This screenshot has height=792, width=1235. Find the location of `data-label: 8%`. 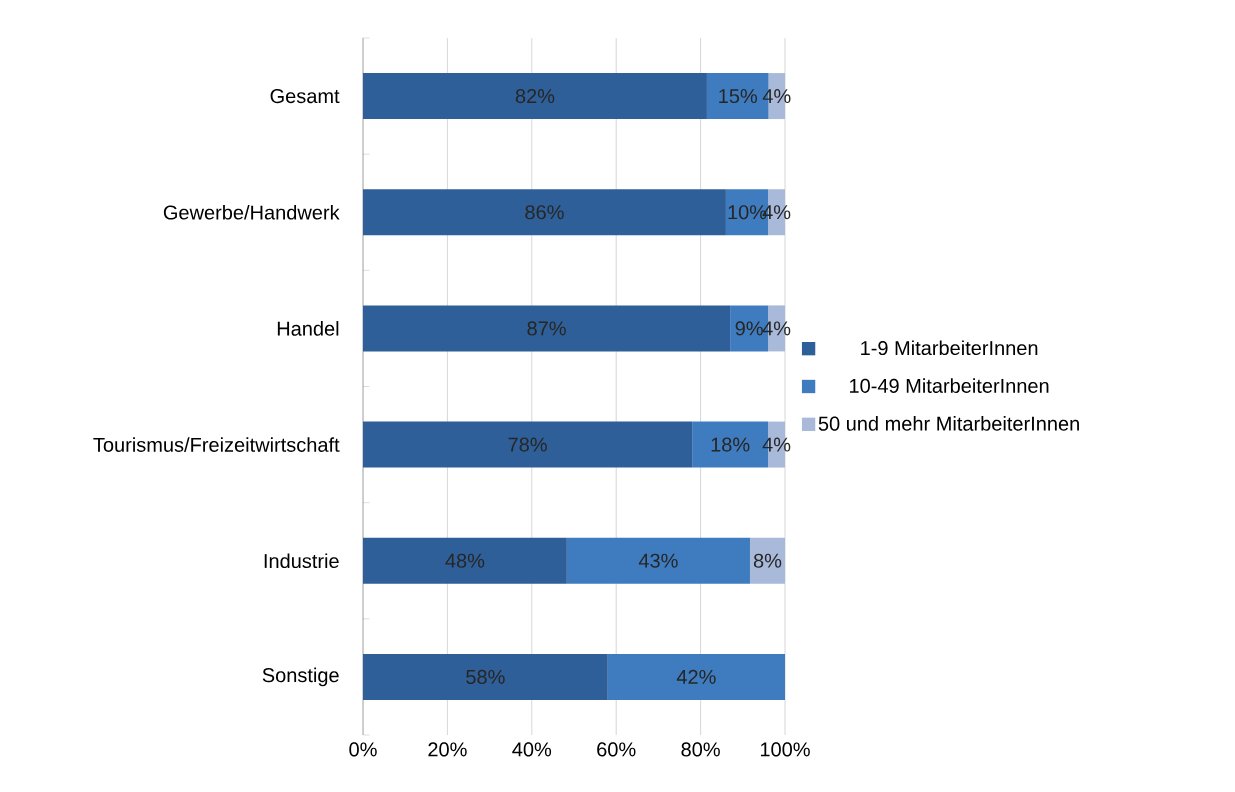

data-label: 8% is located at coordinates (767, 560).